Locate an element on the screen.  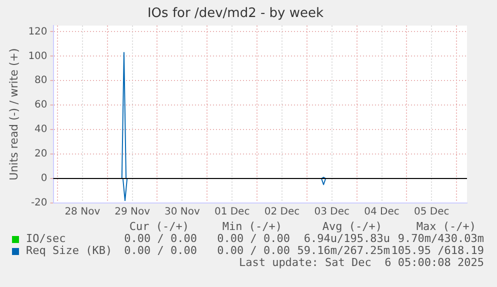
text: Min (-/+) is located at coordinates (252, 226).